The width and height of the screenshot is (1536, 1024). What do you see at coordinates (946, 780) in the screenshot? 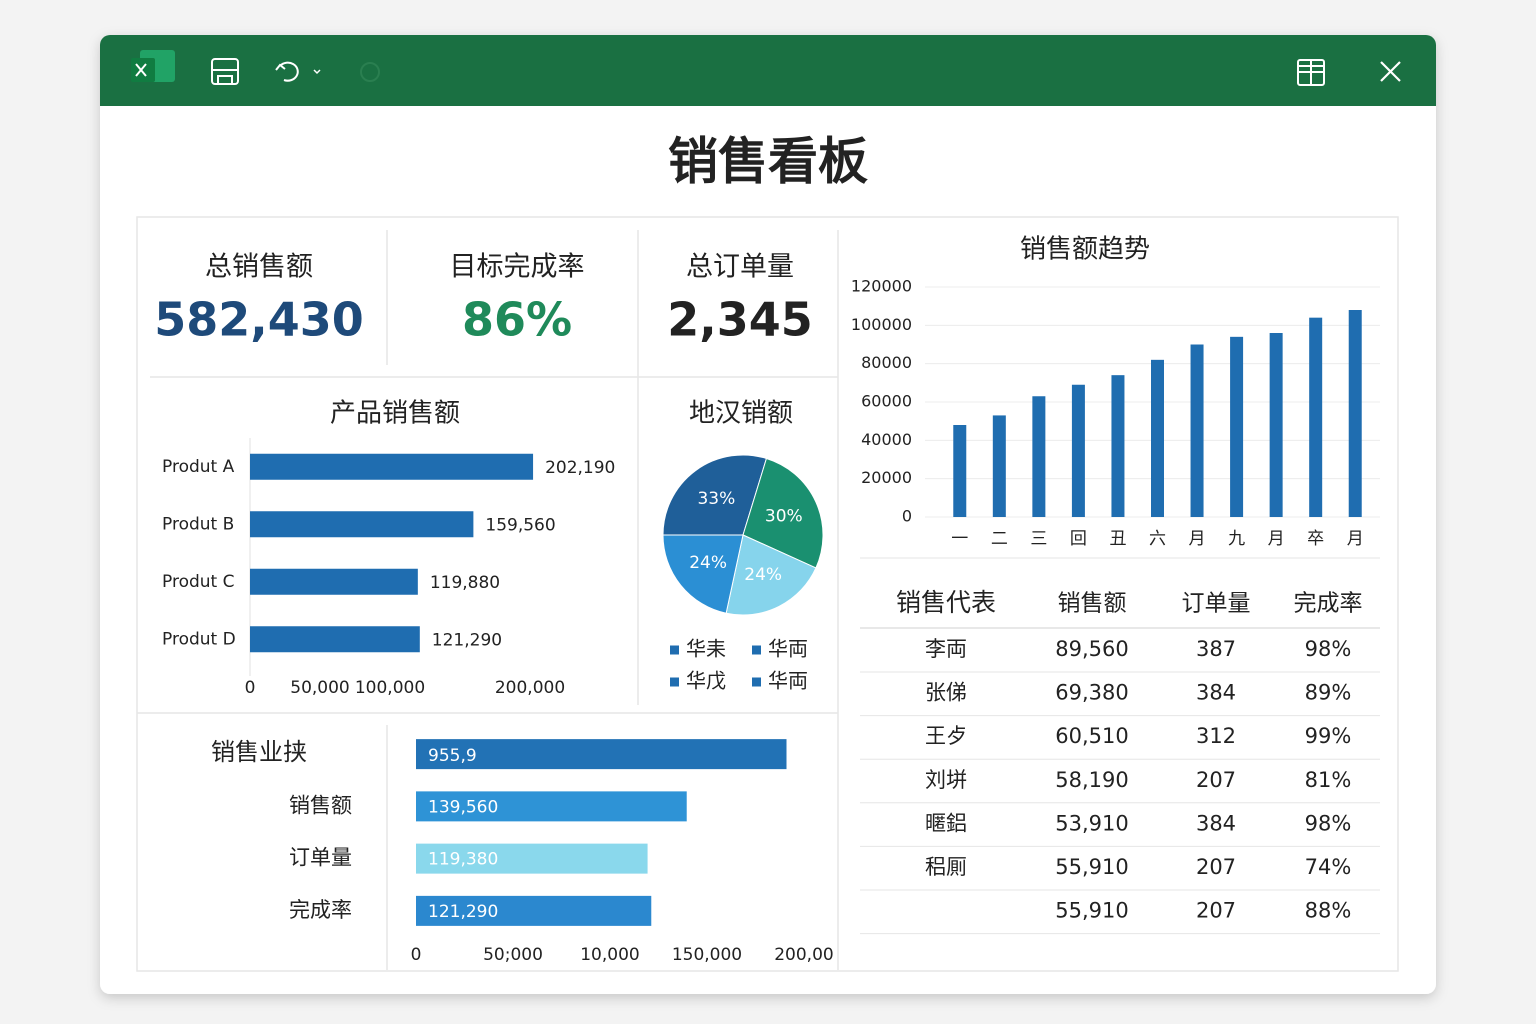
I see `table-cell: 刘垪` at bounding box center [946, 780].